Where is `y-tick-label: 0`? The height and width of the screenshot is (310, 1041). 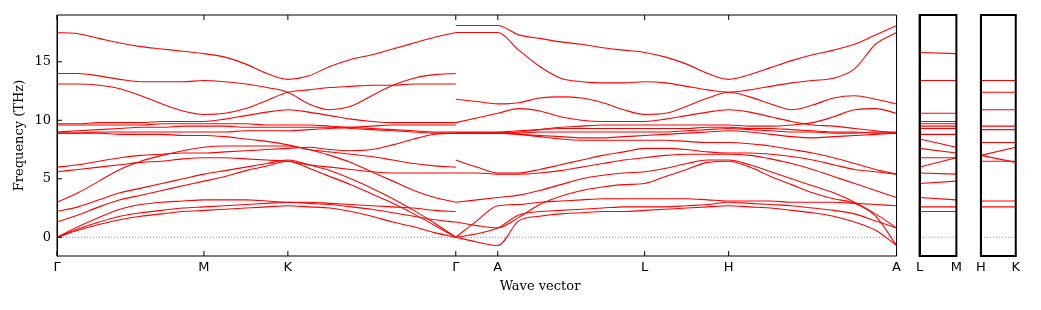
y-tick-label: 0 is located at coordinates (46, 236).